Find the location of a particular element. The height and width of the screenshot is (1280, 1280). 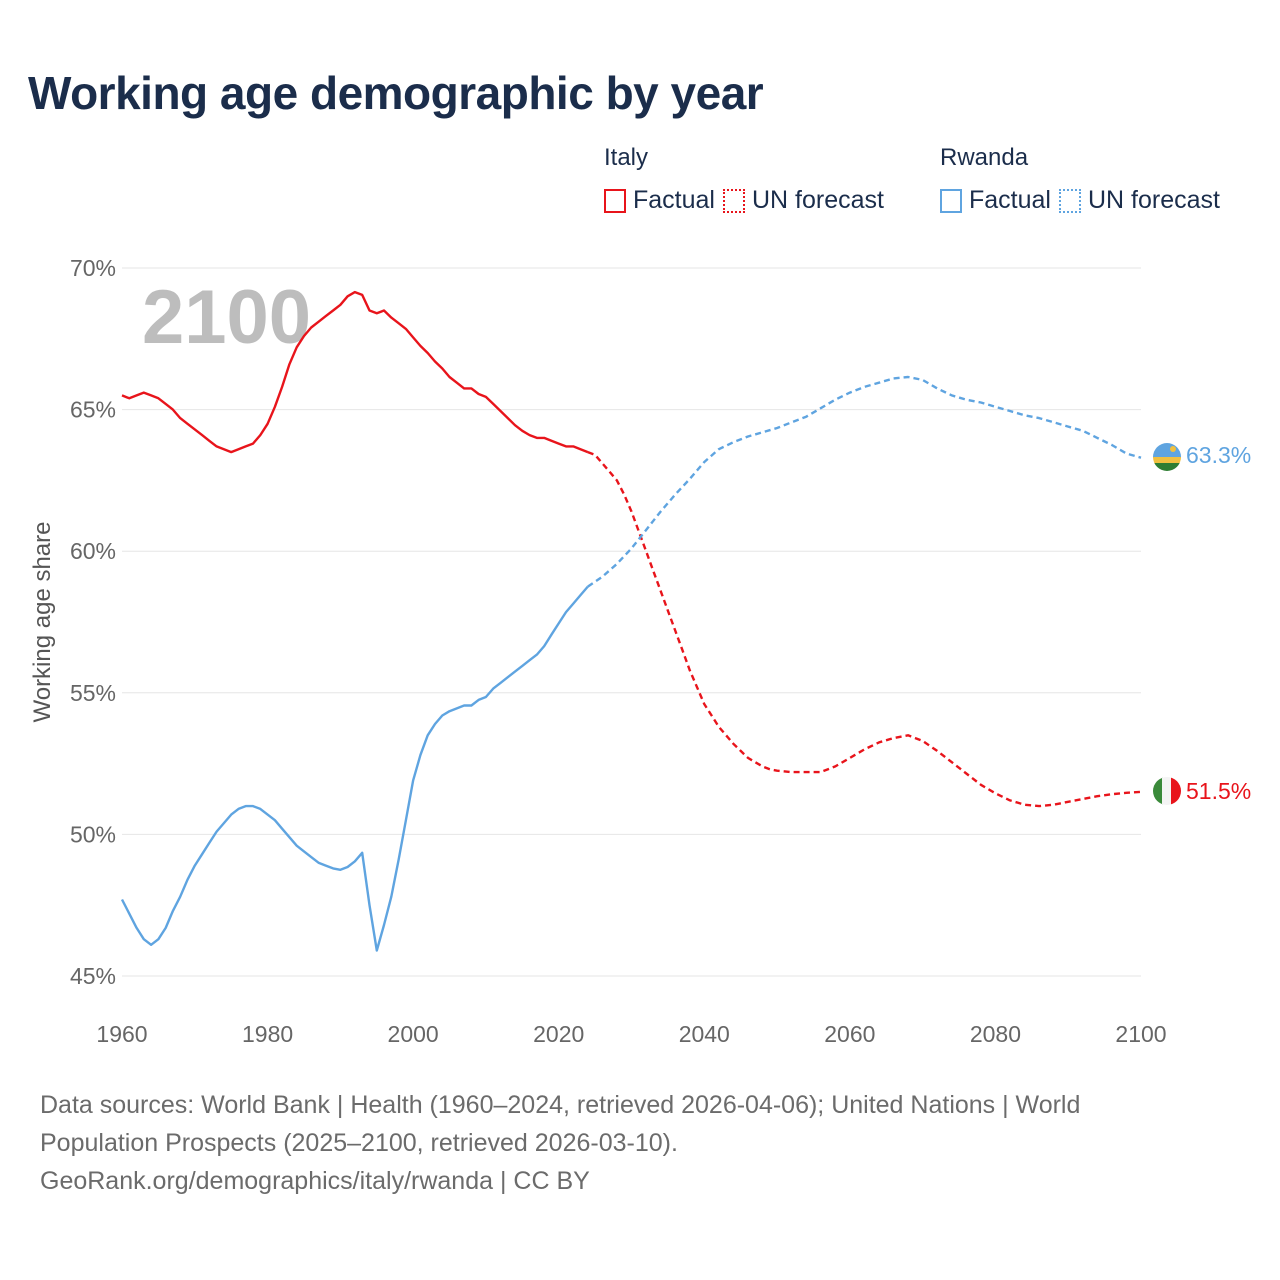

y-tick-label: 70% is located at coordinates (93, 268).